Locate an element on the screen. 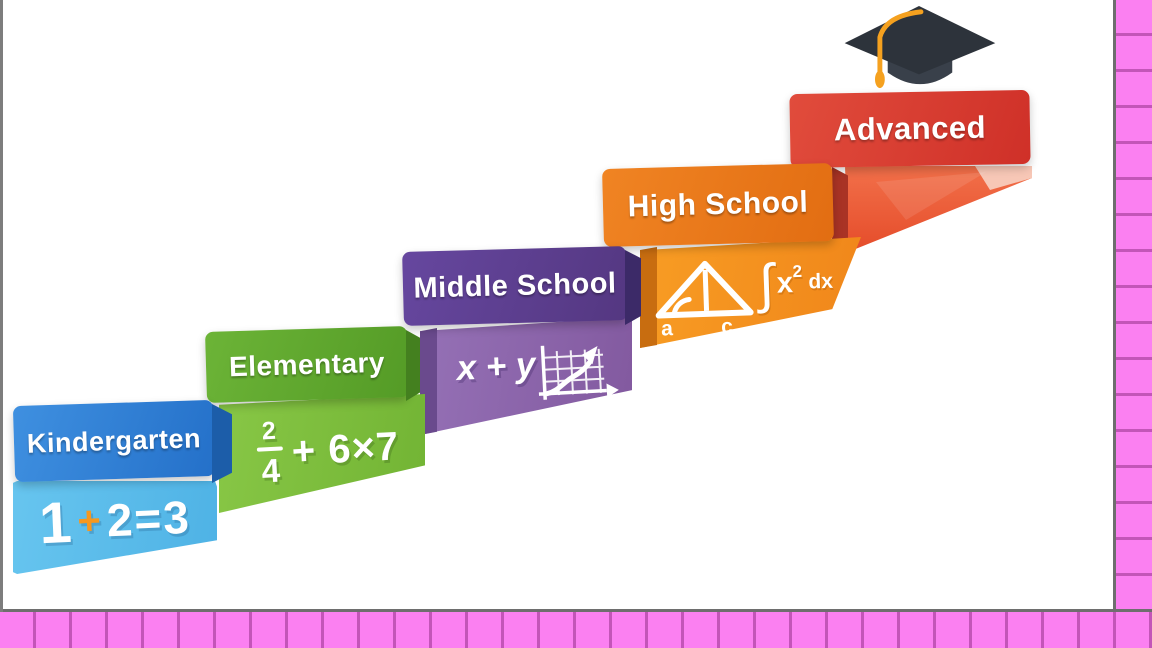 Image resolution: width=1152 pixels, height=648 pixels. algebra-expression-text: x + y is located at coordinates (496, 366).